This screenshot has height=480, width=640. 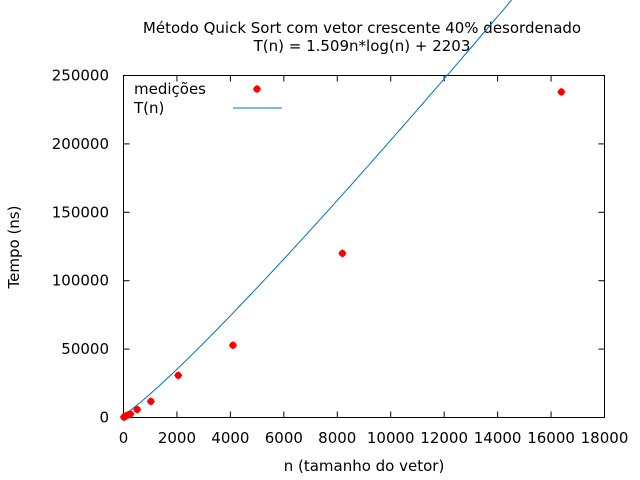 What do you see at coordinates (444, 438) in the screenshot?
I see `x-tick-label: 12000` at bounding box center [444, 438].